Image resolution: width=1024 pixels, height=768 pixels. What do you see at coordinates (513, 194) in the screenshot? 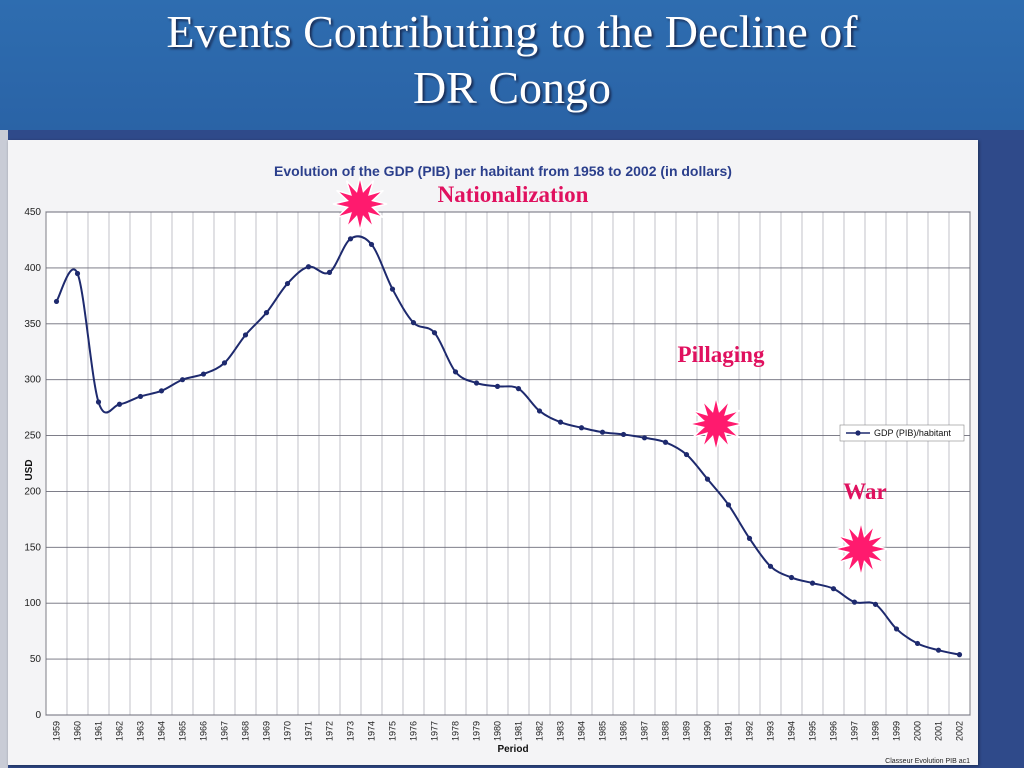
I see `event-label: Nationalization` at bounding box center [513, 194].